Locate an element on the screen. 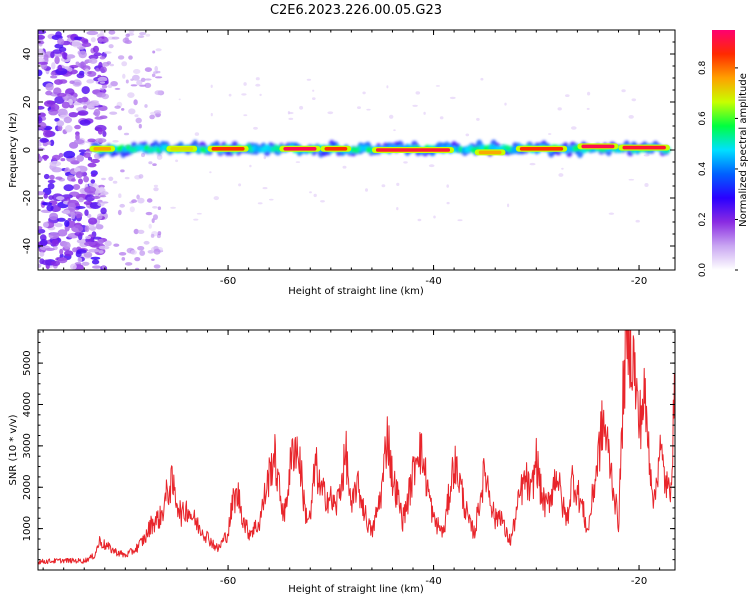 Image resolution: width=750 pixels, height=600 pixels. colorbar-tick-label: 0.6 is located at coordinates (703, 118).